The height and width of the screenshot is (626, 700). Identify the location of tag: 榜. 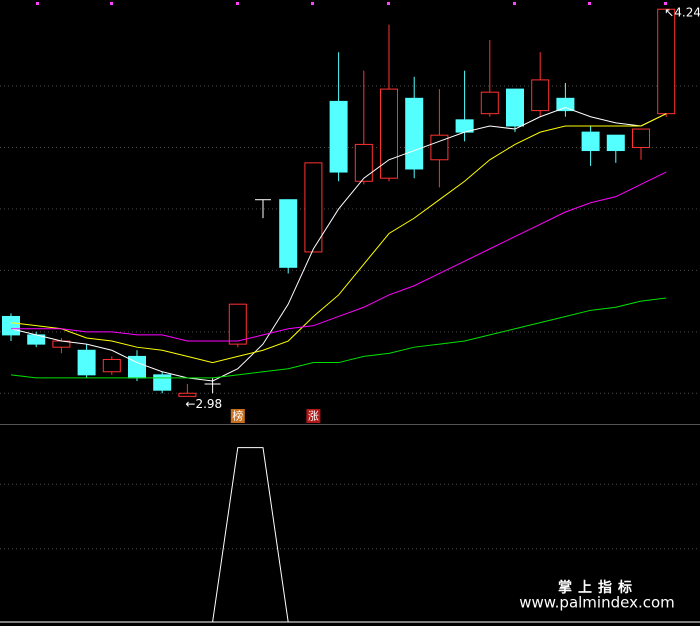
(237, 416).